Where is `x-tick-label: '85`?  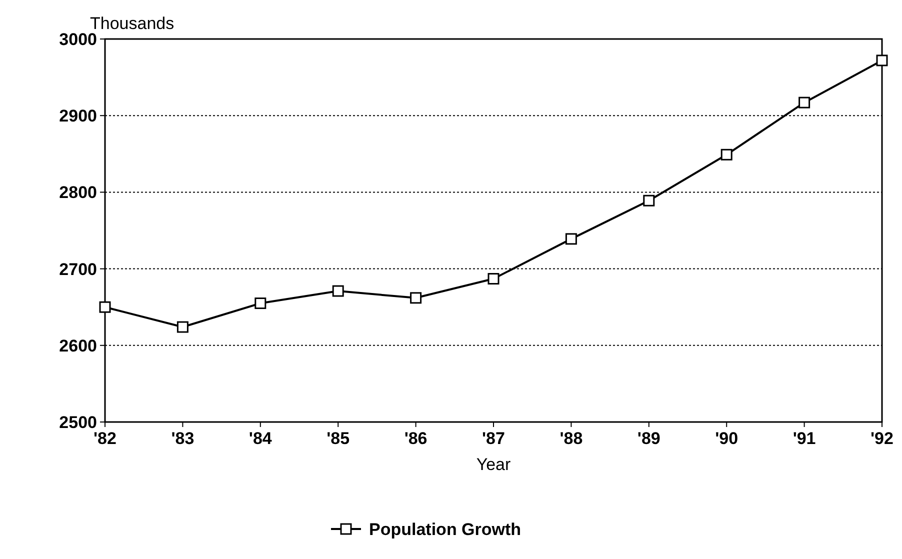 x-tick-label: '85 is located at coordinates (338, 438).